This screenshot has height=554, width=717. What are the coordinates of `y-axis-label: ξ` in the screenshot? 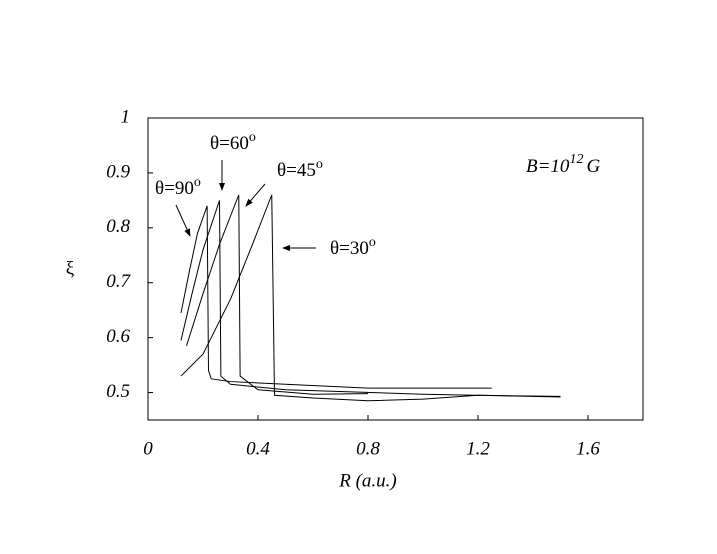 It's located at (70, 268).